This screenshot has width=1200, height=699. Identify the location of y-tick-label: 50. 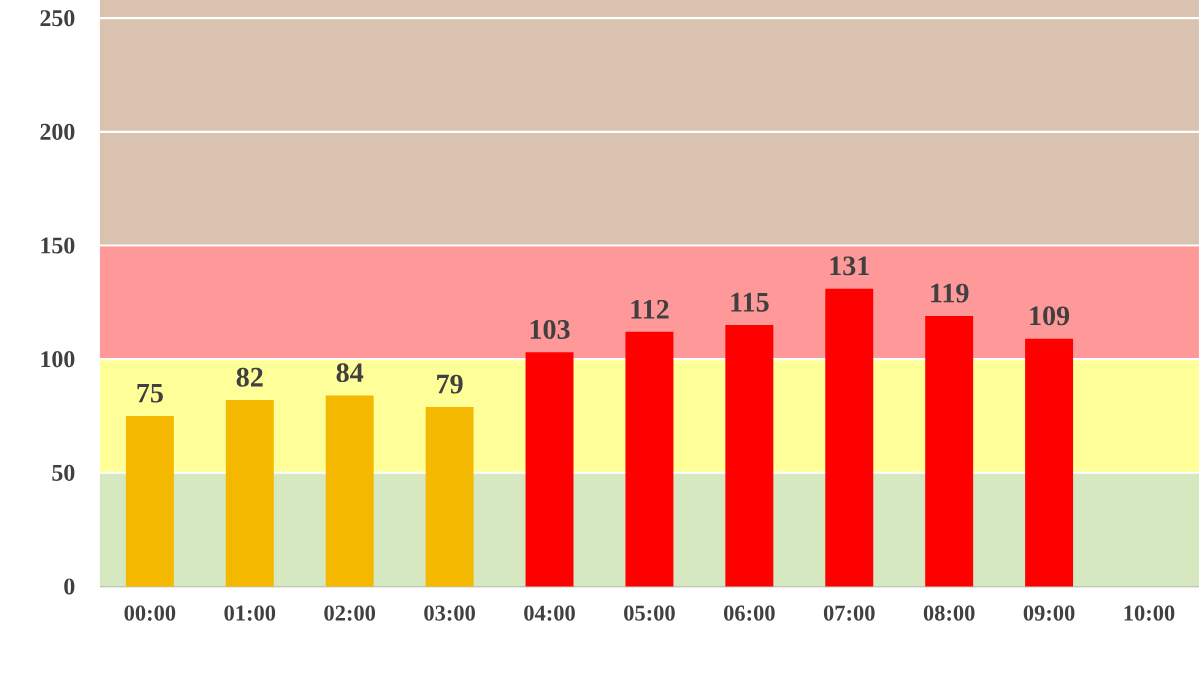
(63, 472).